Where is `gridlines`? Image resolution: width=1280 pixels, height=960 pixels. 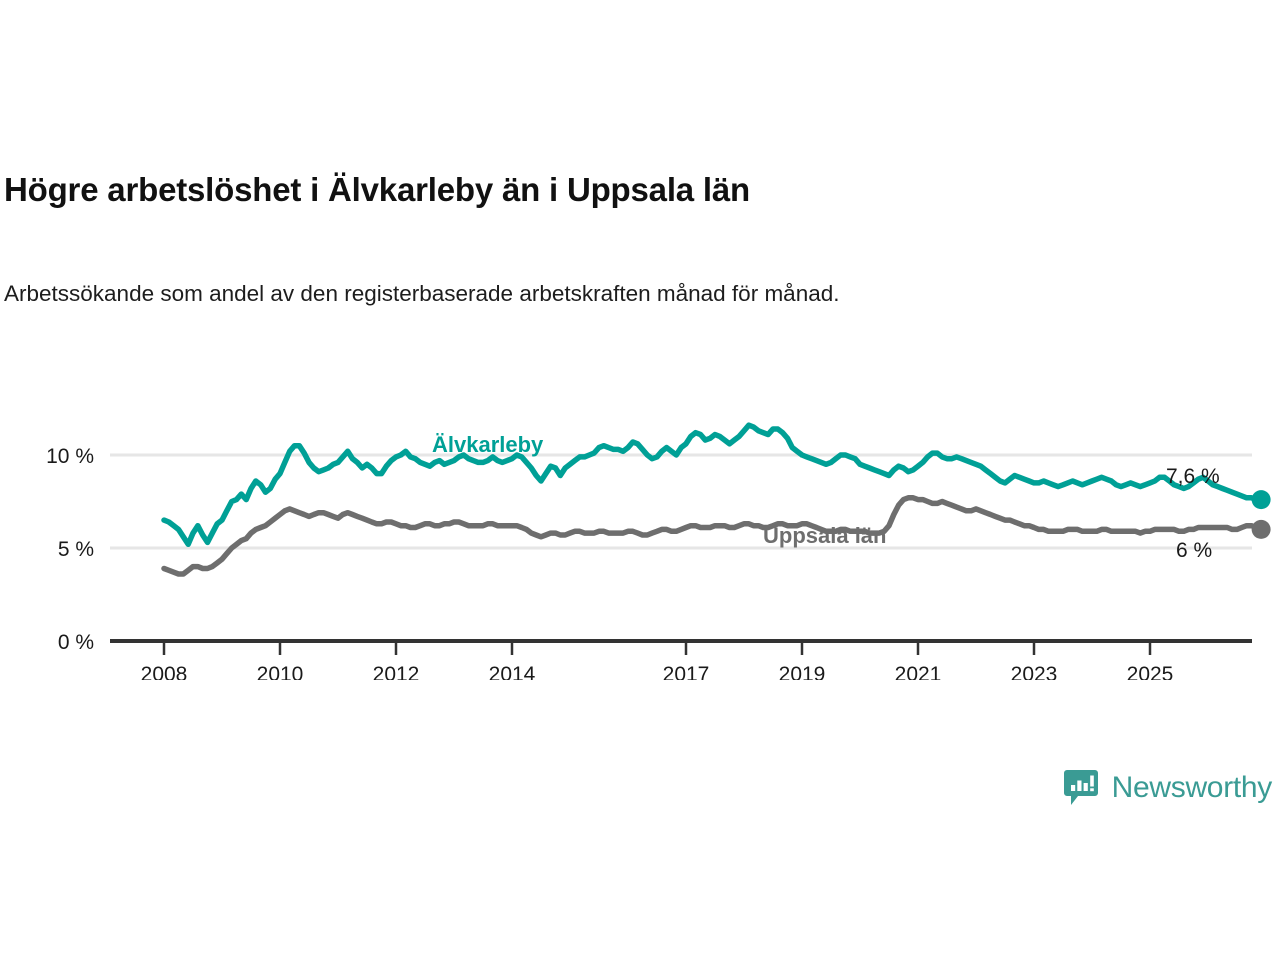 gridlines is located at coordinates (681, 501).